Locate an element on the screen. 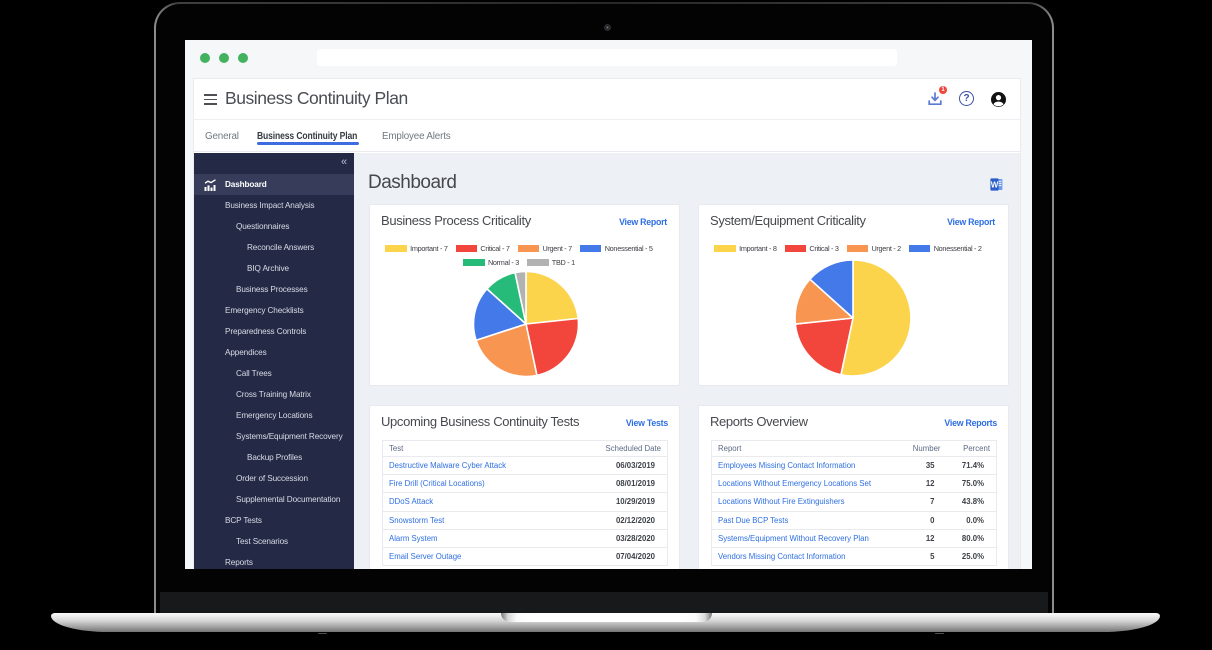  svg-text: W is located at coordinates (995, 184).